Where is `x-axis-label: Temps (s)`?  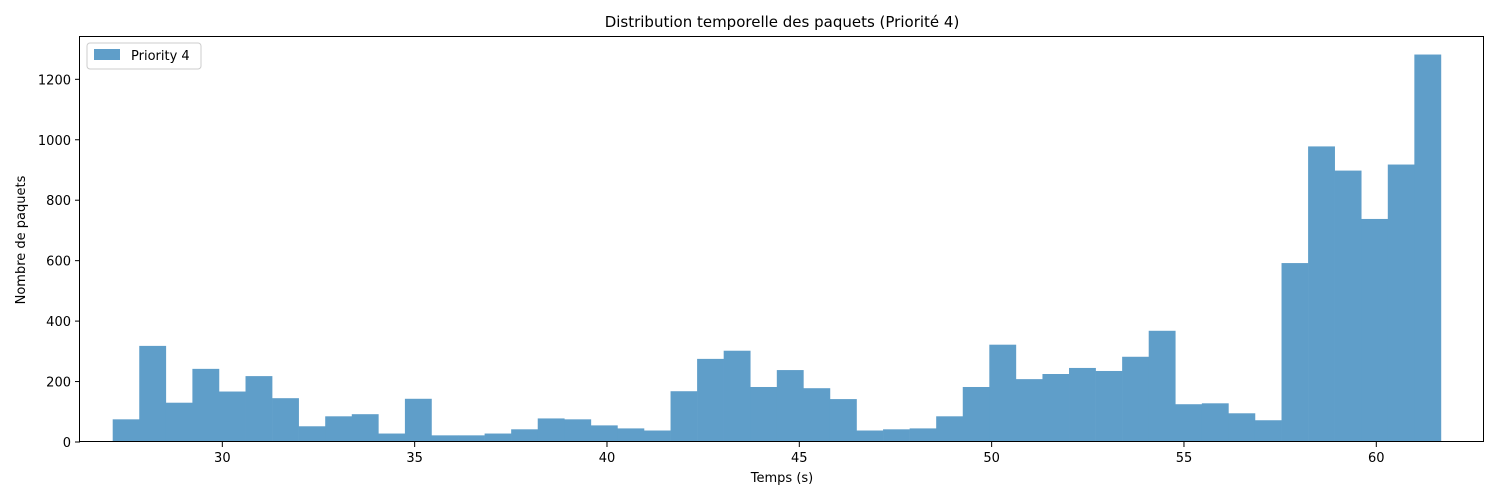 x-axis-label: Temps (s) is located at coordinates (781, 478).